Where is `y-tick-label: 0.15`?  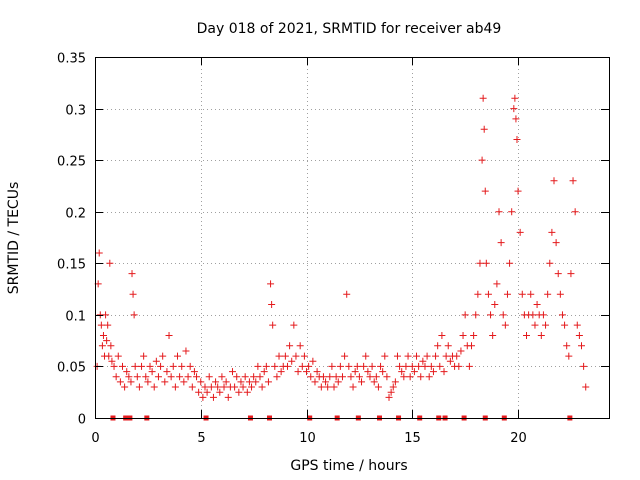
y-tick-label: 0.15 is located at coordinates (71, 265).